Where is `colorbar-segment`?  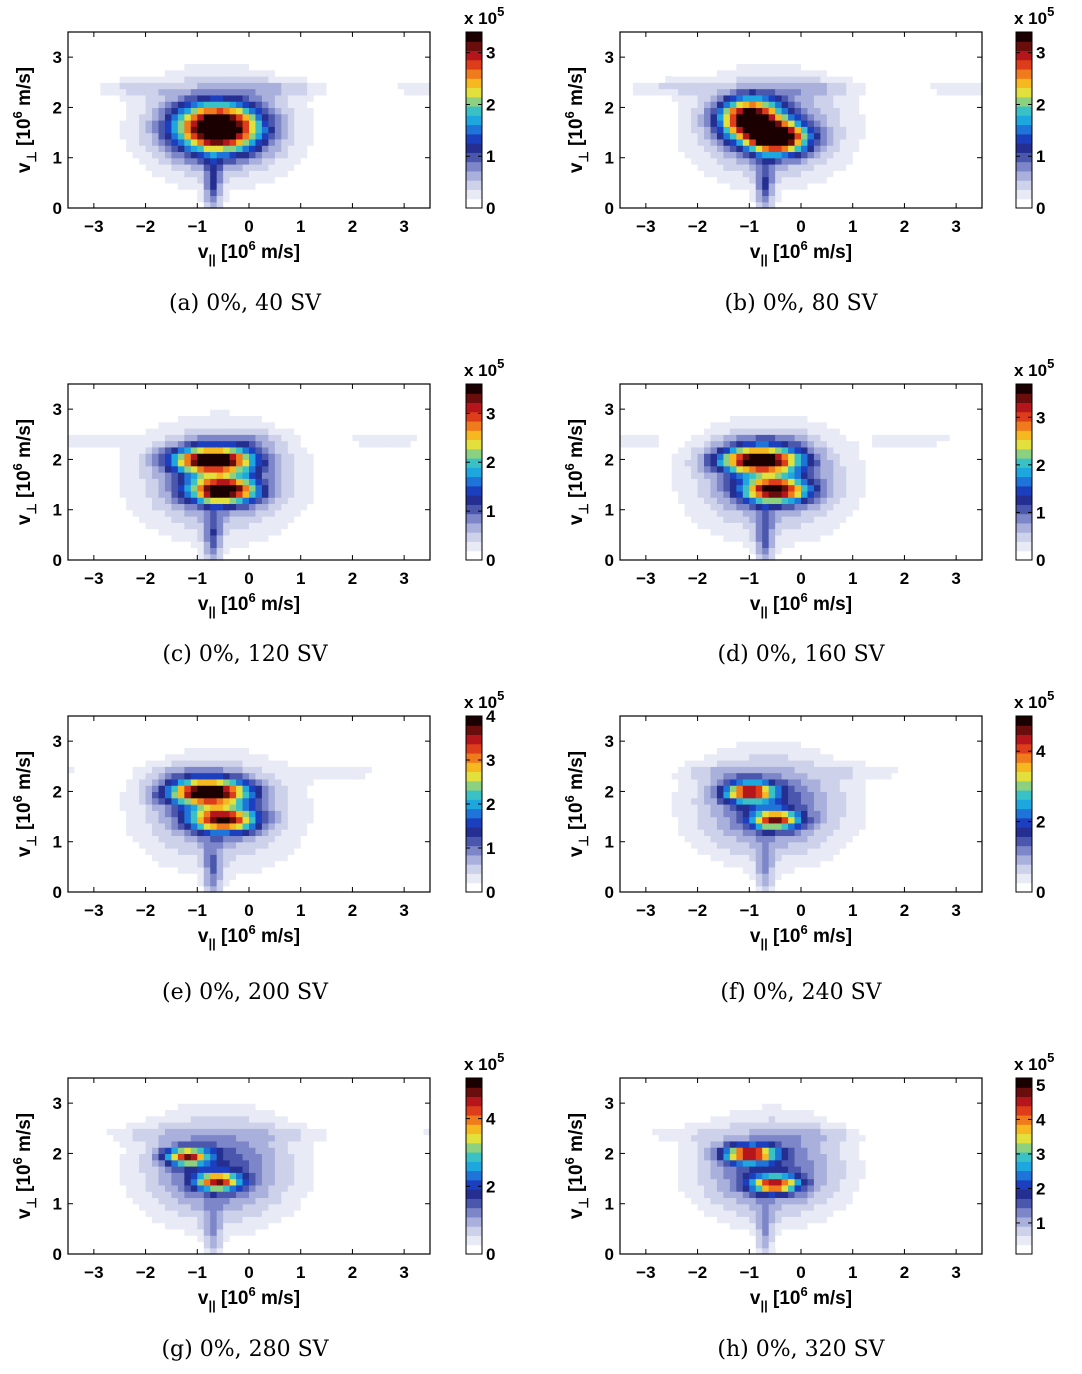 colorbar-segment is located at coordinates (474, 869).